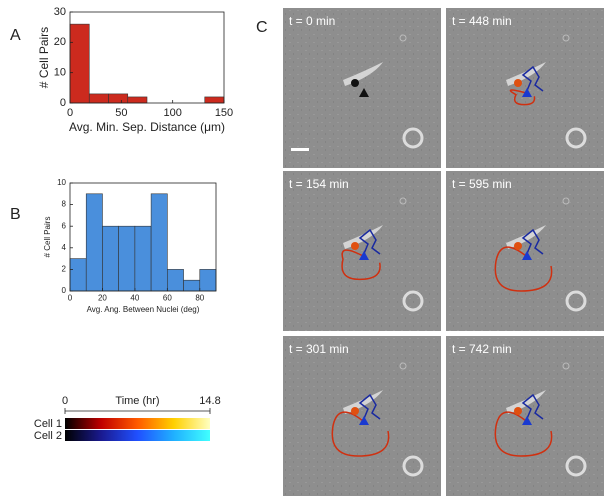 The width and height of the screenshot is (612, 504). Describe the element at coordinates (15, 214) in the screenshot. I see `panel-label: B` at that location.